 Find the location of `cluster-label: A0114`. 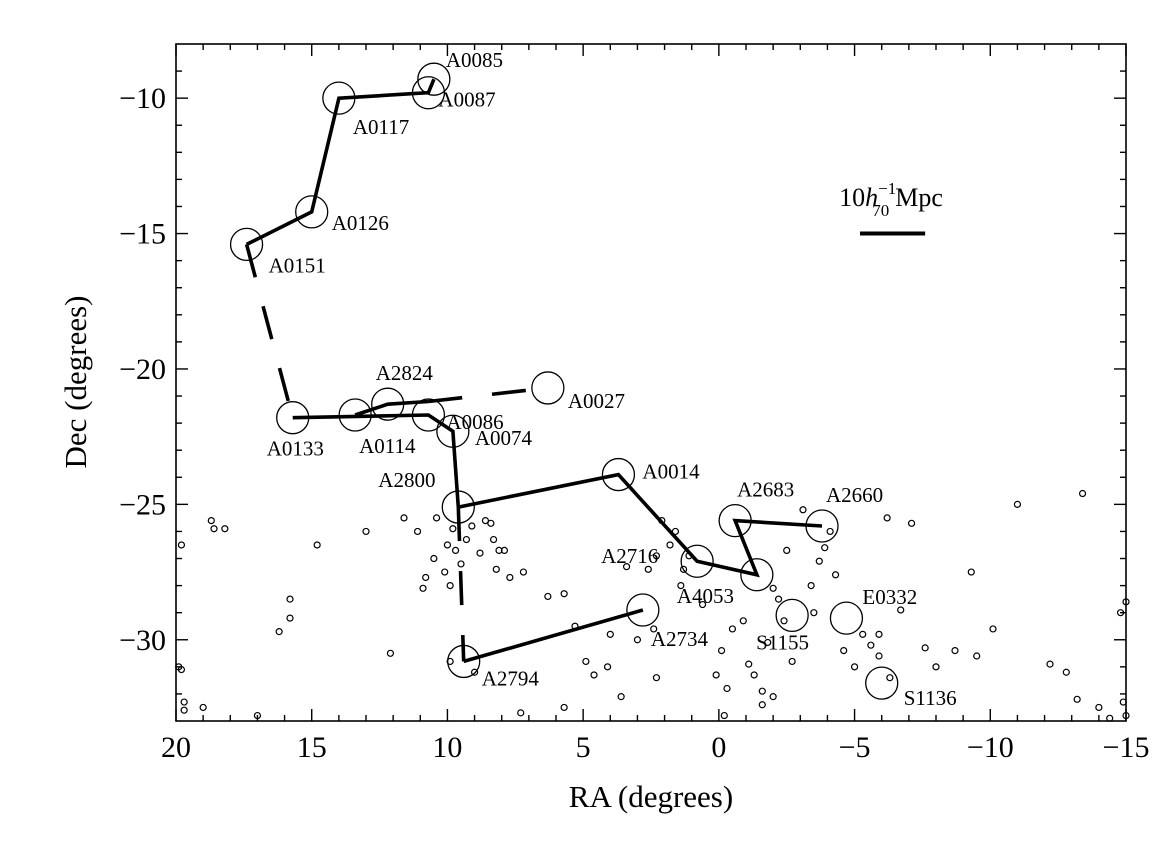

cluster-label: A0114 is located at coordinates (387, 446).